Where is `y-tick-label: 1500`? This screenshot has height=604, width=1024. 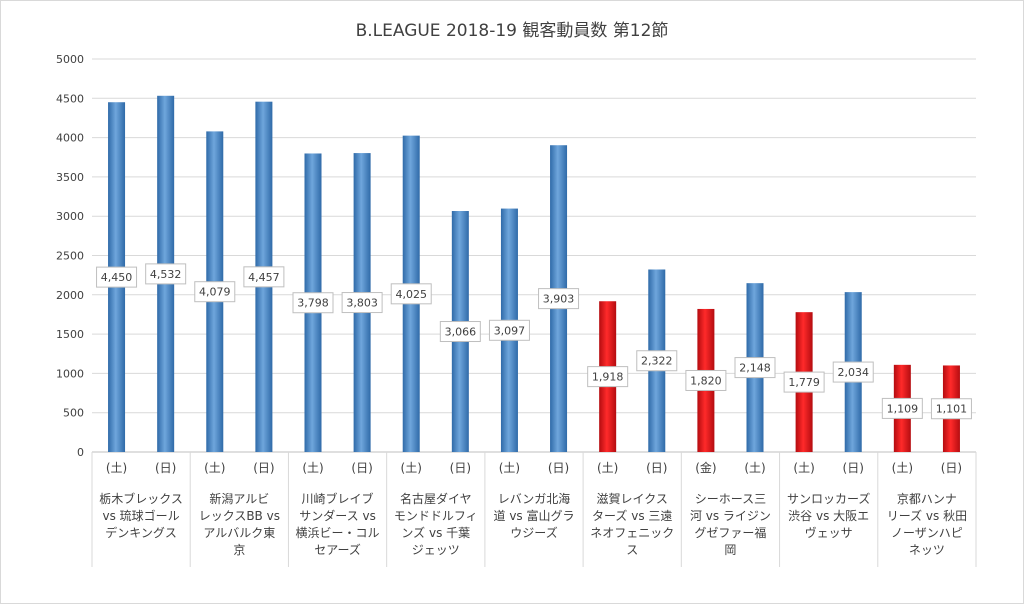 y-tick-label: 1500 is located at coordinates (70, 334).